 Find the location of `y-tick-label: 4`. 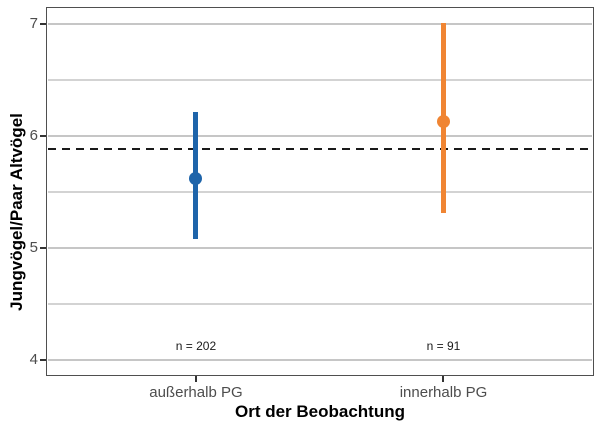

y-tick-label: 4 is located at coordinates (33, 360).